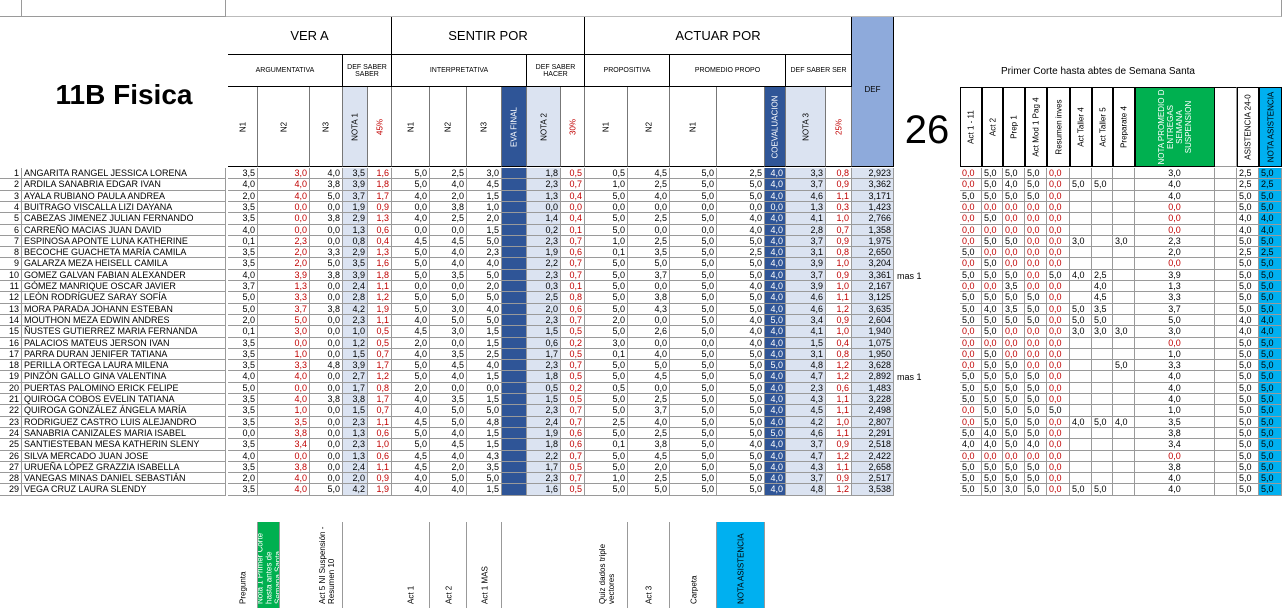  I want to click on grade-cell: 1,9, so click(355, 207).